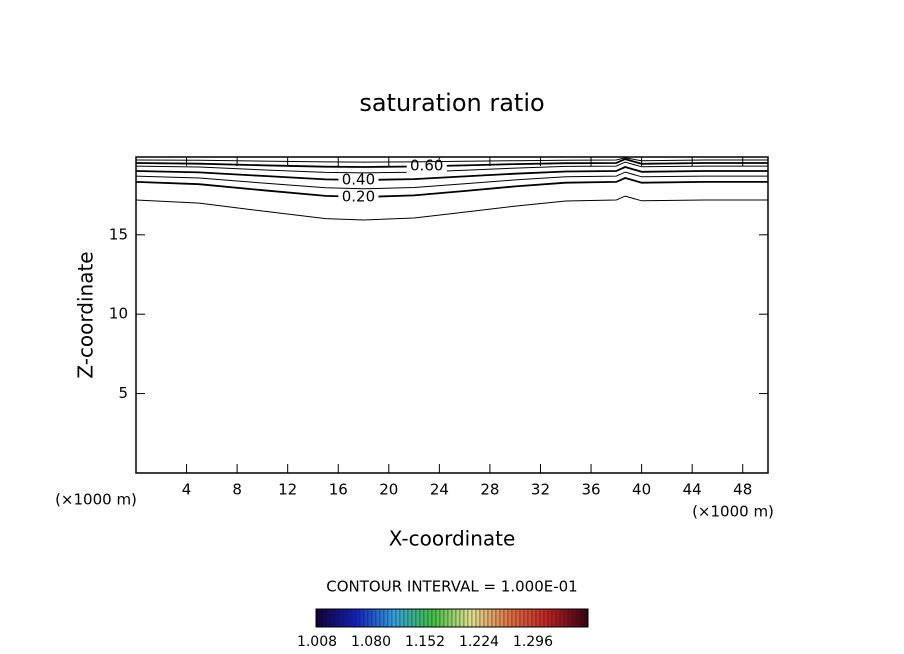  I want to click on colorbar-tick-label: 1.224, so click(479, 642).